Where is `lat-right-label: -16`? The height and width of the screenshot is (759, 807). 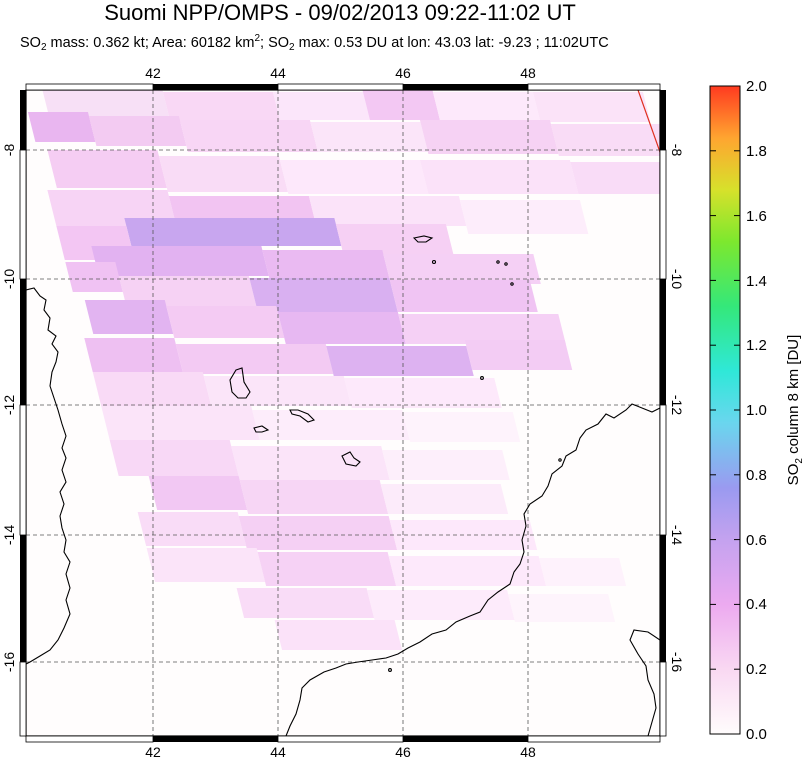
lat-right-label: -16 is located at coordinates (677, 662).